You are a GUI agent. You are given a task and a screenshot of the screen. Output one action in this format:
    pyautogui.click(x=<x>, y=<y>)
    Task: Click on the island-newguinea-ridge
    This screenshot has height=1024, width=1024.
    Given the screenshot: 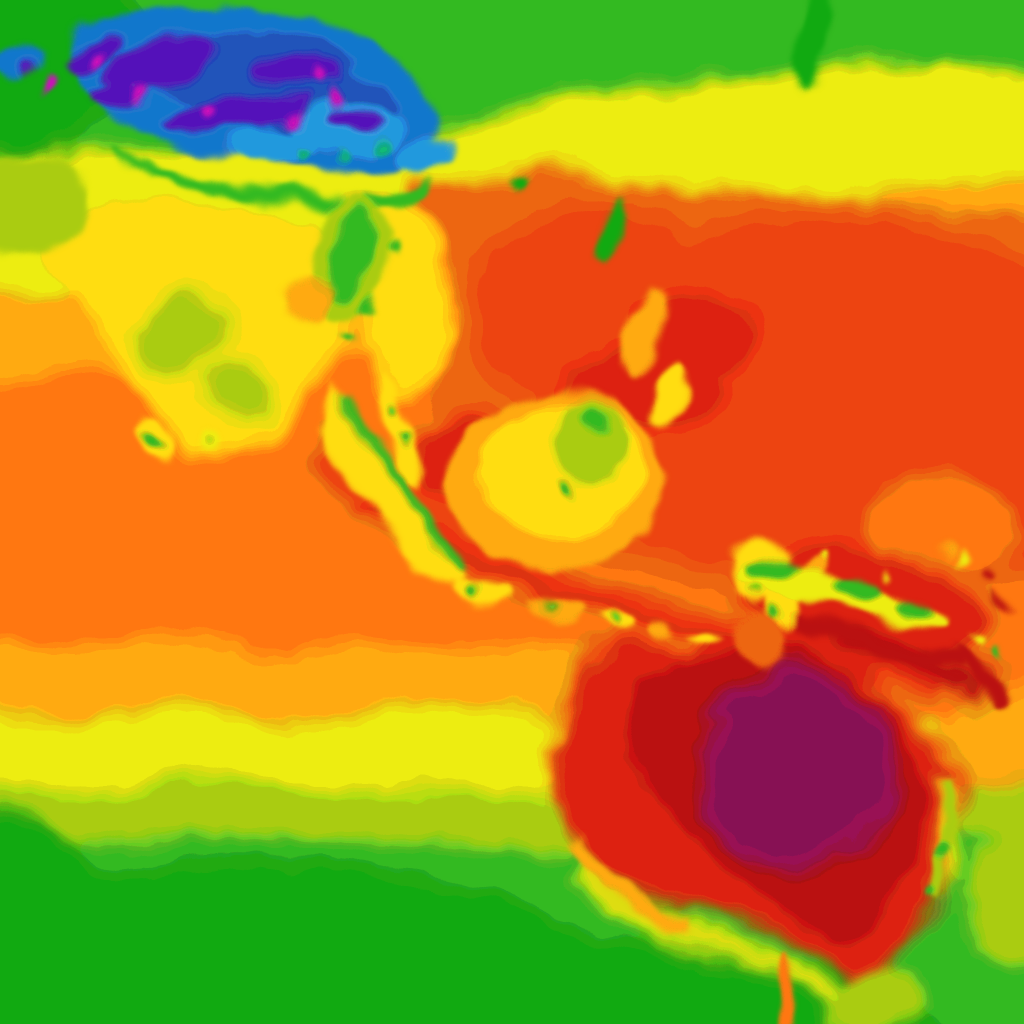 What is the action you would take?
    pyautogui.click(x=842, y=595)
    